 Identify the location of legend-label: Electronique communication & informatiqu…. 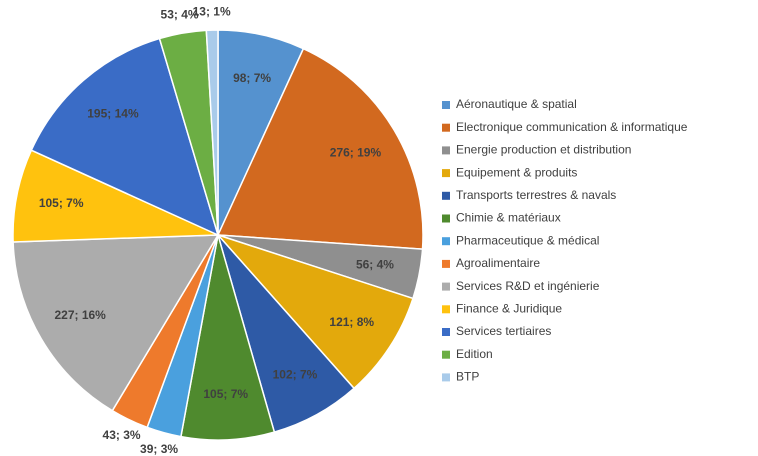
(572, 127).